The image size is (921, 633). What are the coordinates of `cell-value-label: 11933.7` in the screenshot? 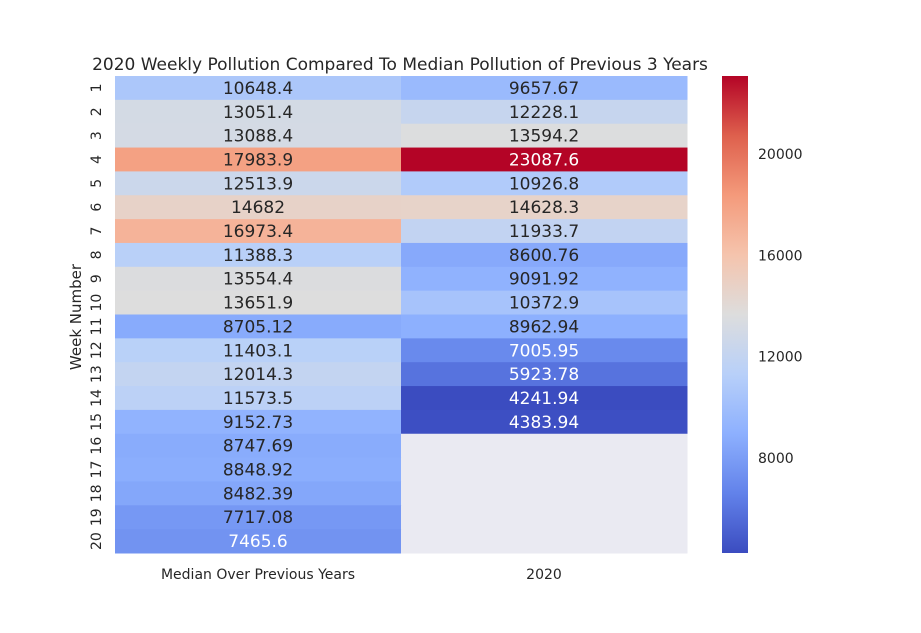 It's located at (544, 232).